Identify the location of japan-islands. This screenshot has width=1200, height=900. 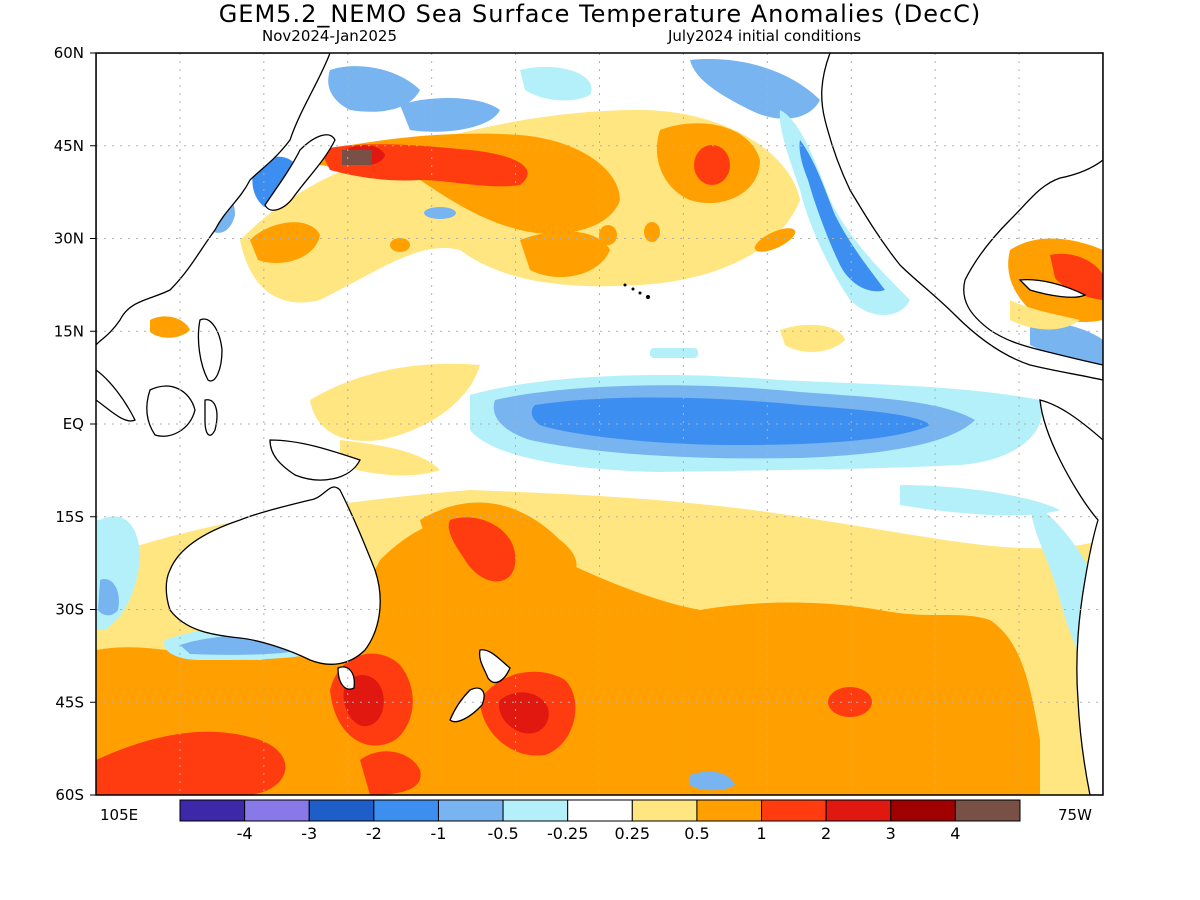
(300, 172).